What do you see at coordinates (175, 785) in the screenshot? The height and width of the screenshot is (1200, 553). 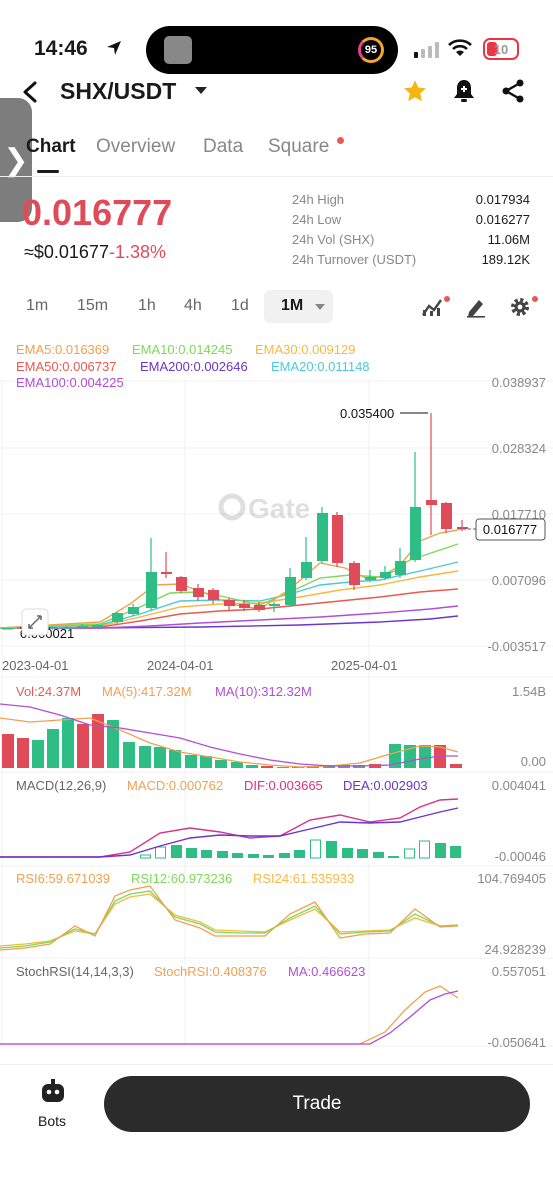 I see `macd-value: MACD:0.000762` at bounding box center [175, 785].